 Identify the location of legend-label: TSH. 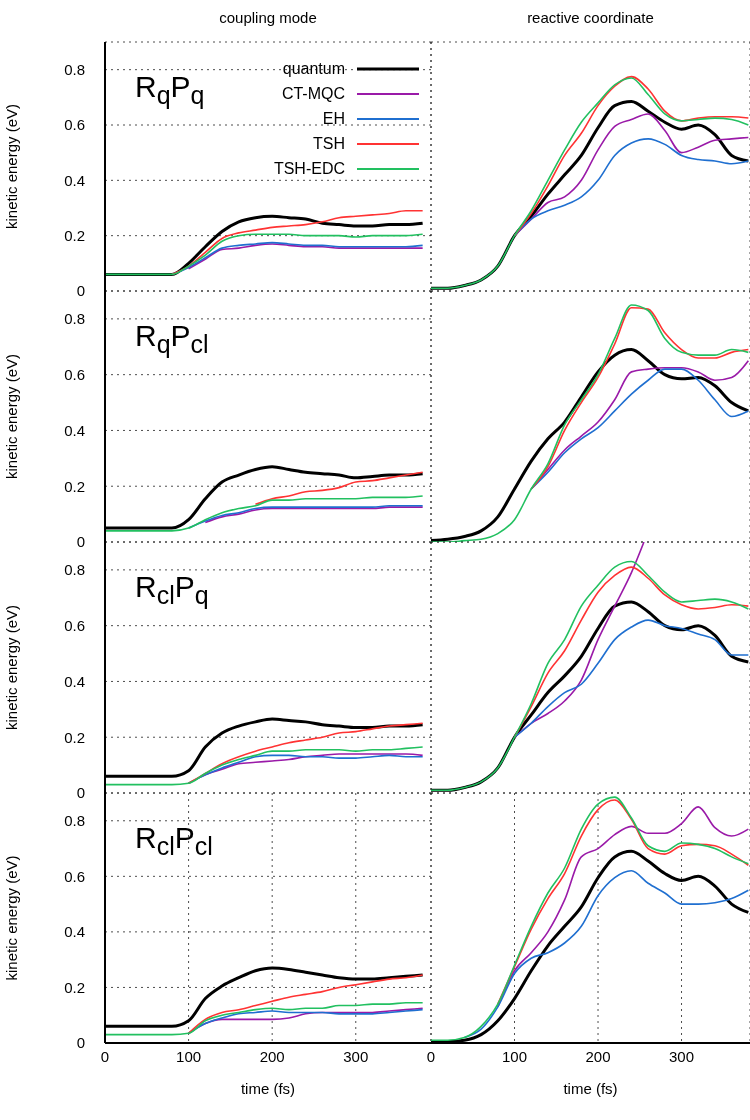
(329, 143).